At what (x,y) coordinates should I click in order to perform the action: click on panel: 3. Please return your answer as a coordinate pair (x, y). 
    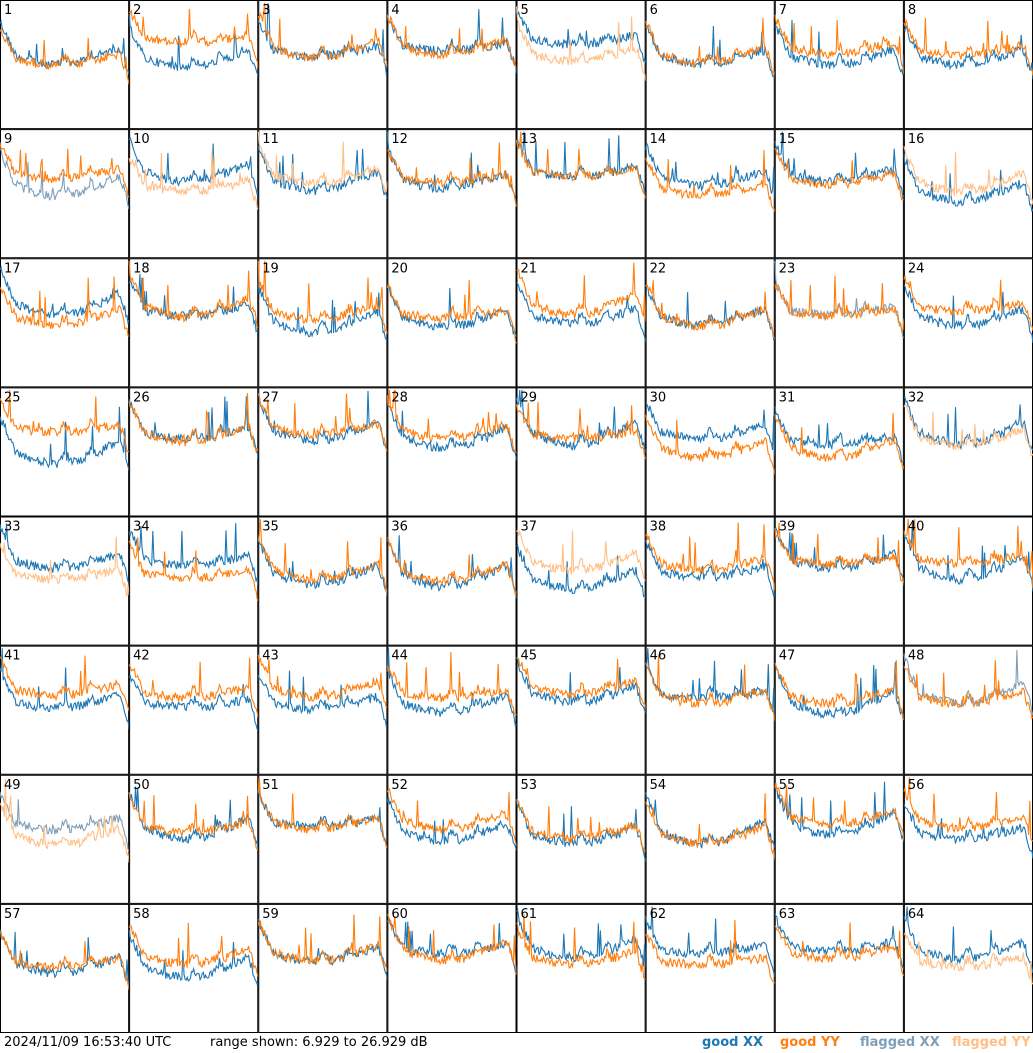
    Looking at the image, I should click on (322, 65).